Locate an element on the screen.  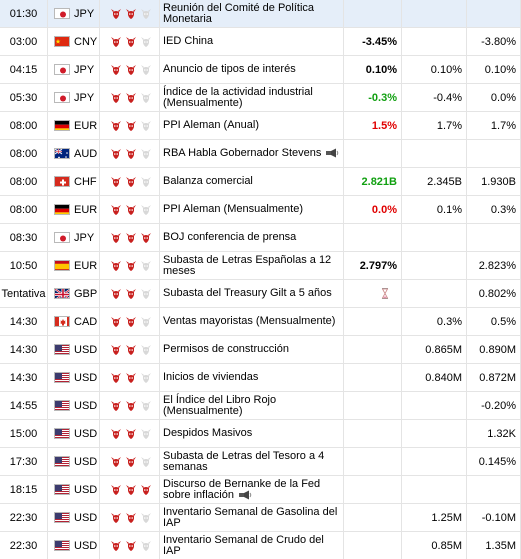
event-name: Ventas mayoristas (Mensualmente) is located at coordinates (252, 321).